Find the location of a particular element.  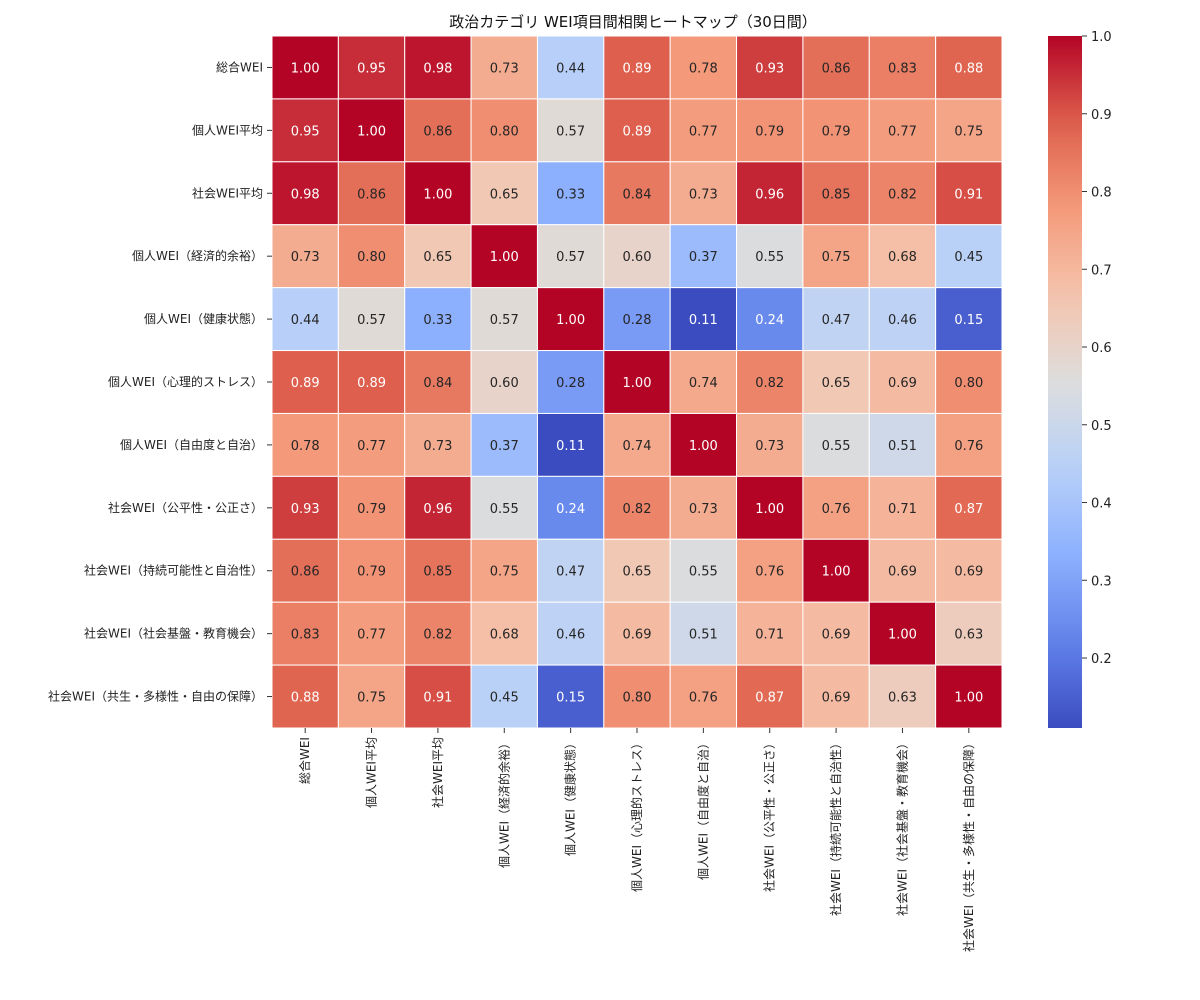

colorbar-tick-label: 0.6 is located at coordinates (1101, 348).